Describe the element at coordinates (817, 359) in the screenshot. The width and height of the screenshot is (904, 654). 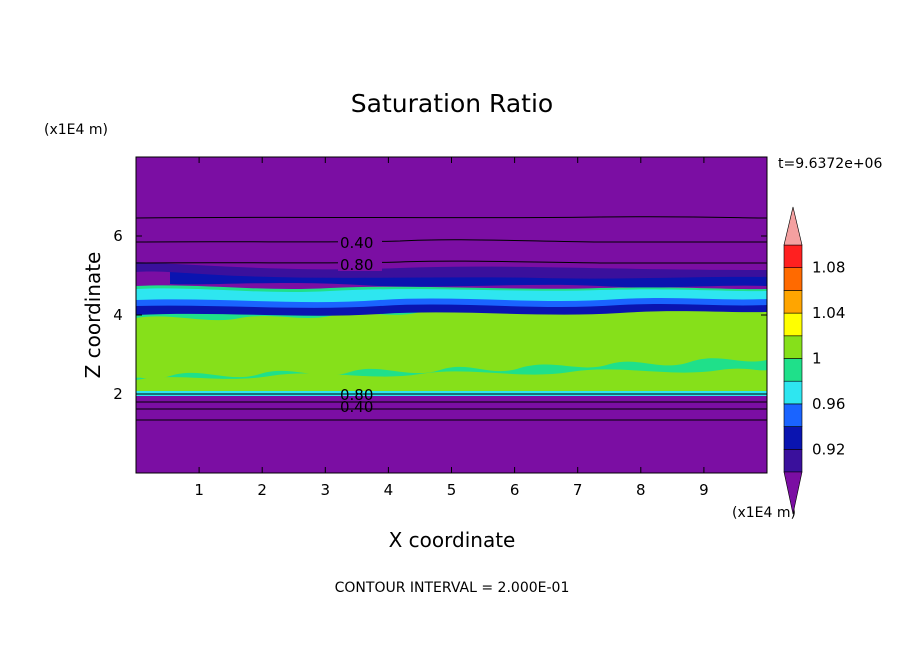
I see `colorbar-tick-label: 1` at that location.